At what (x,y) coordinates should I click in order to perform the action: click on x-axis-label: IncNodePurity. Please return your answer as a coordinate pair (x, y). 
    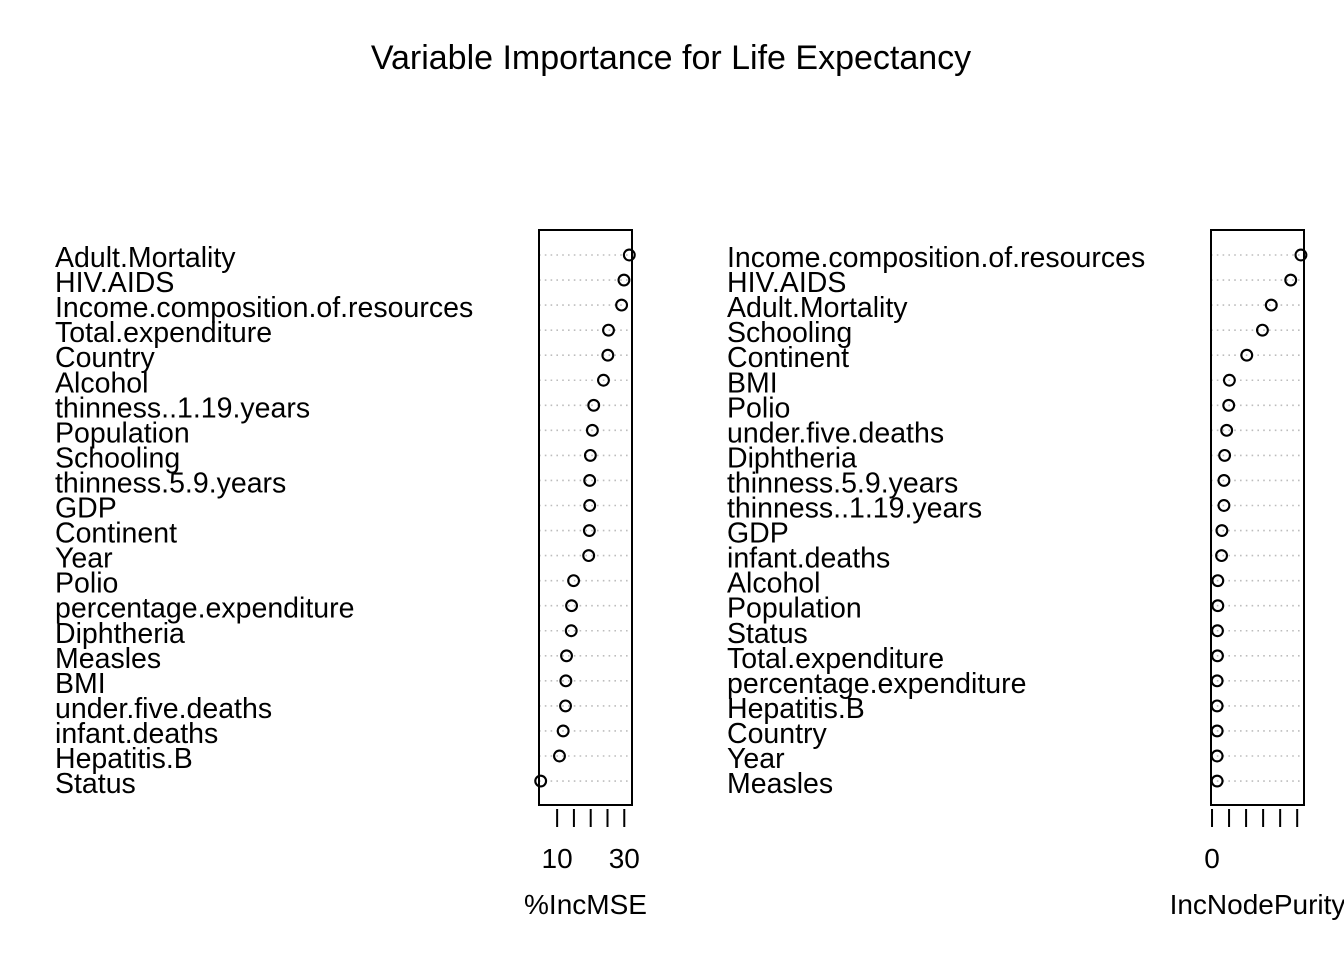
    Looking at the image, I should click on (1257, 904).